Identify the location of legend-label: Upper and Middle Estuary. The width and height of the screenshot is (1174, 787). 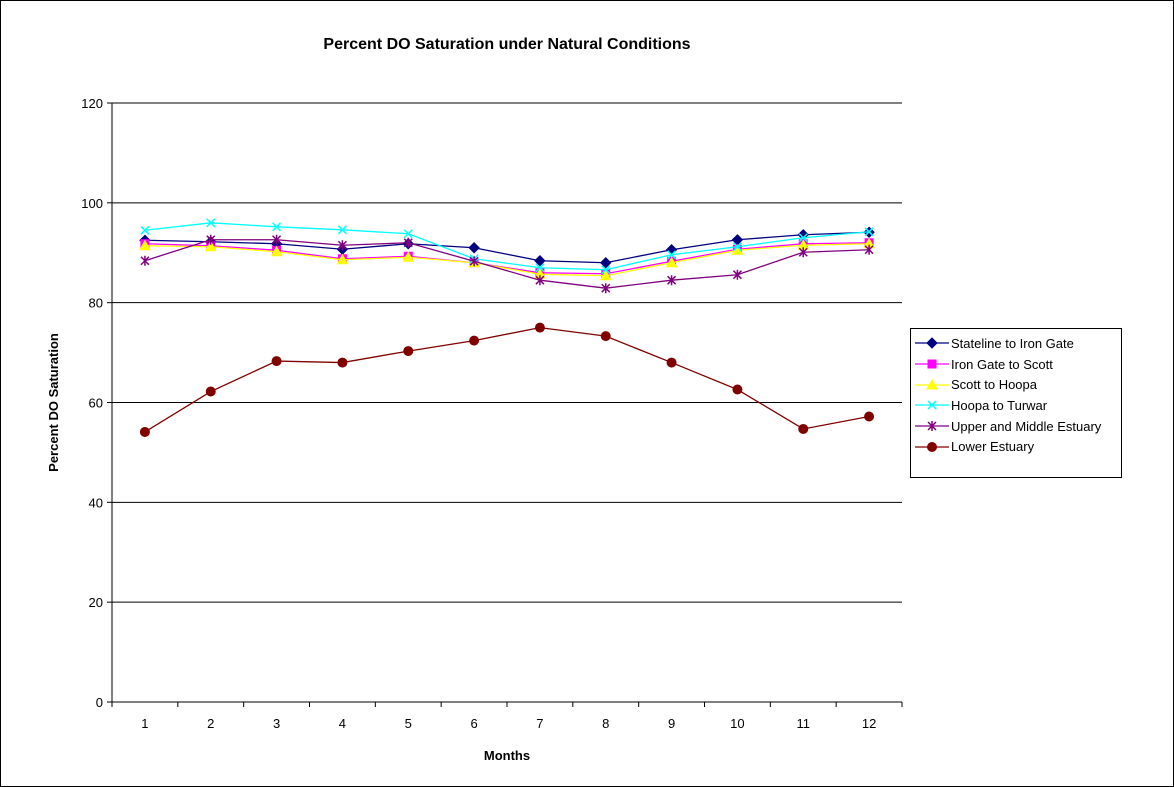
(1026, 426).